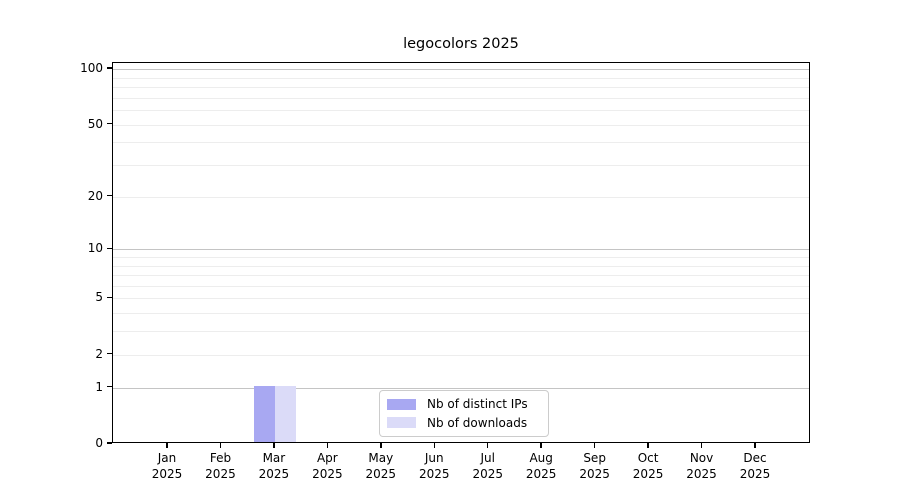 The image size is (900, 500). I want to click on y-tick-label: 1, so click(99, 386).